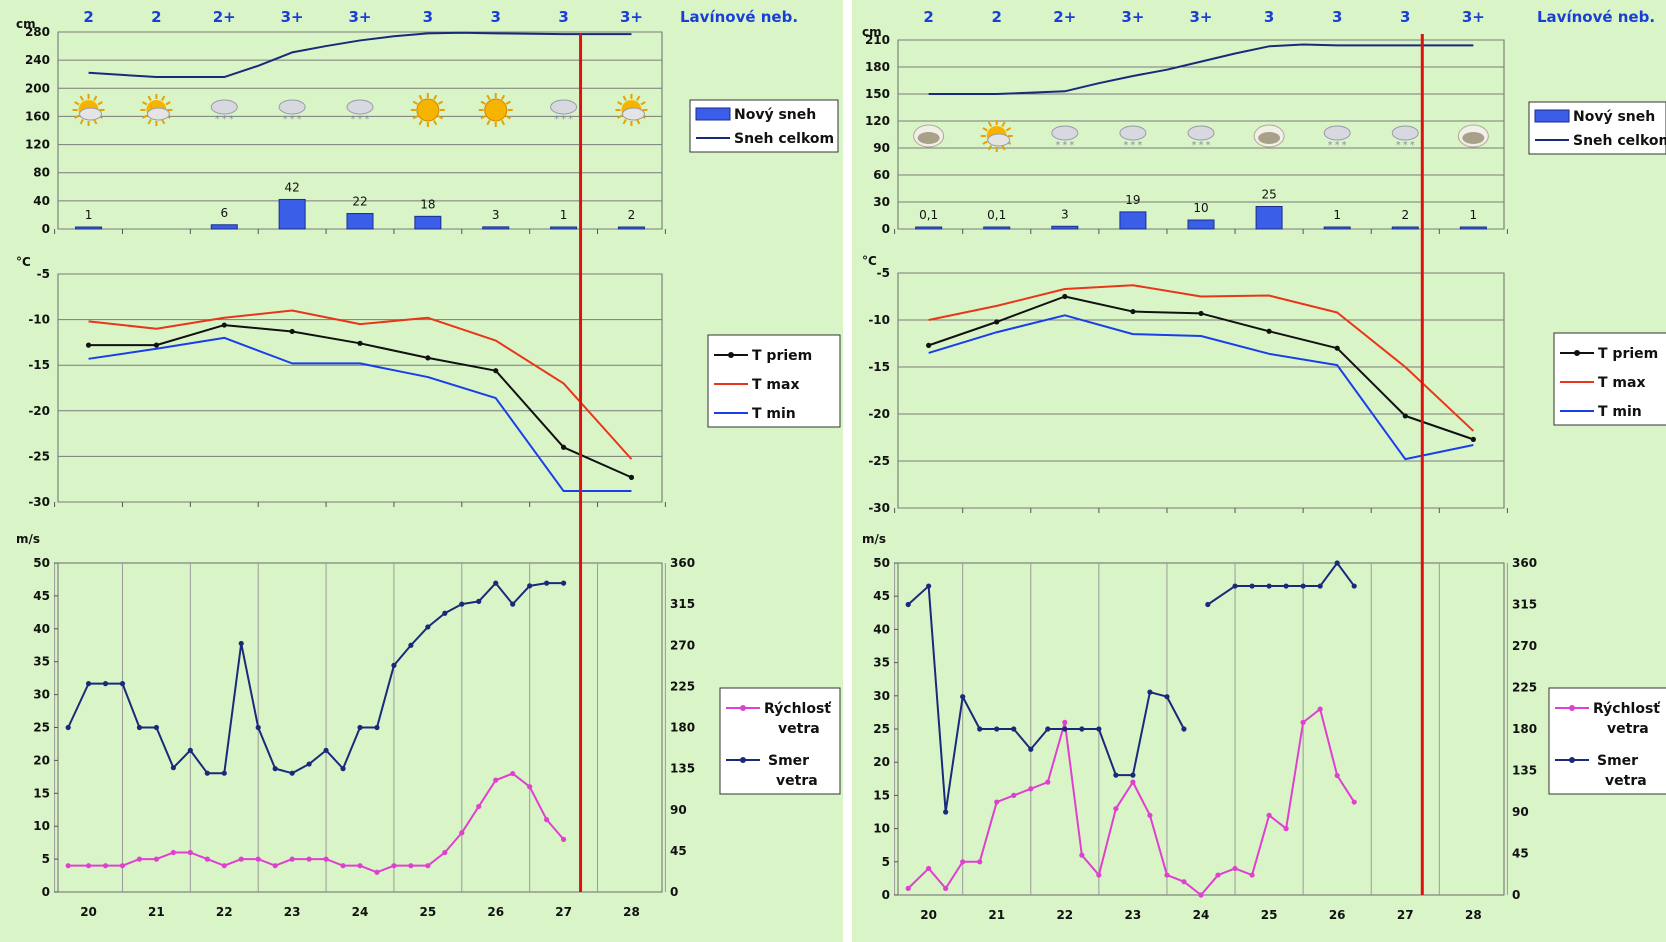  Describe the element at coordinates (1596, 17) in the screenshot. I see `avalanche-title: Lavínové neb.` at that location.